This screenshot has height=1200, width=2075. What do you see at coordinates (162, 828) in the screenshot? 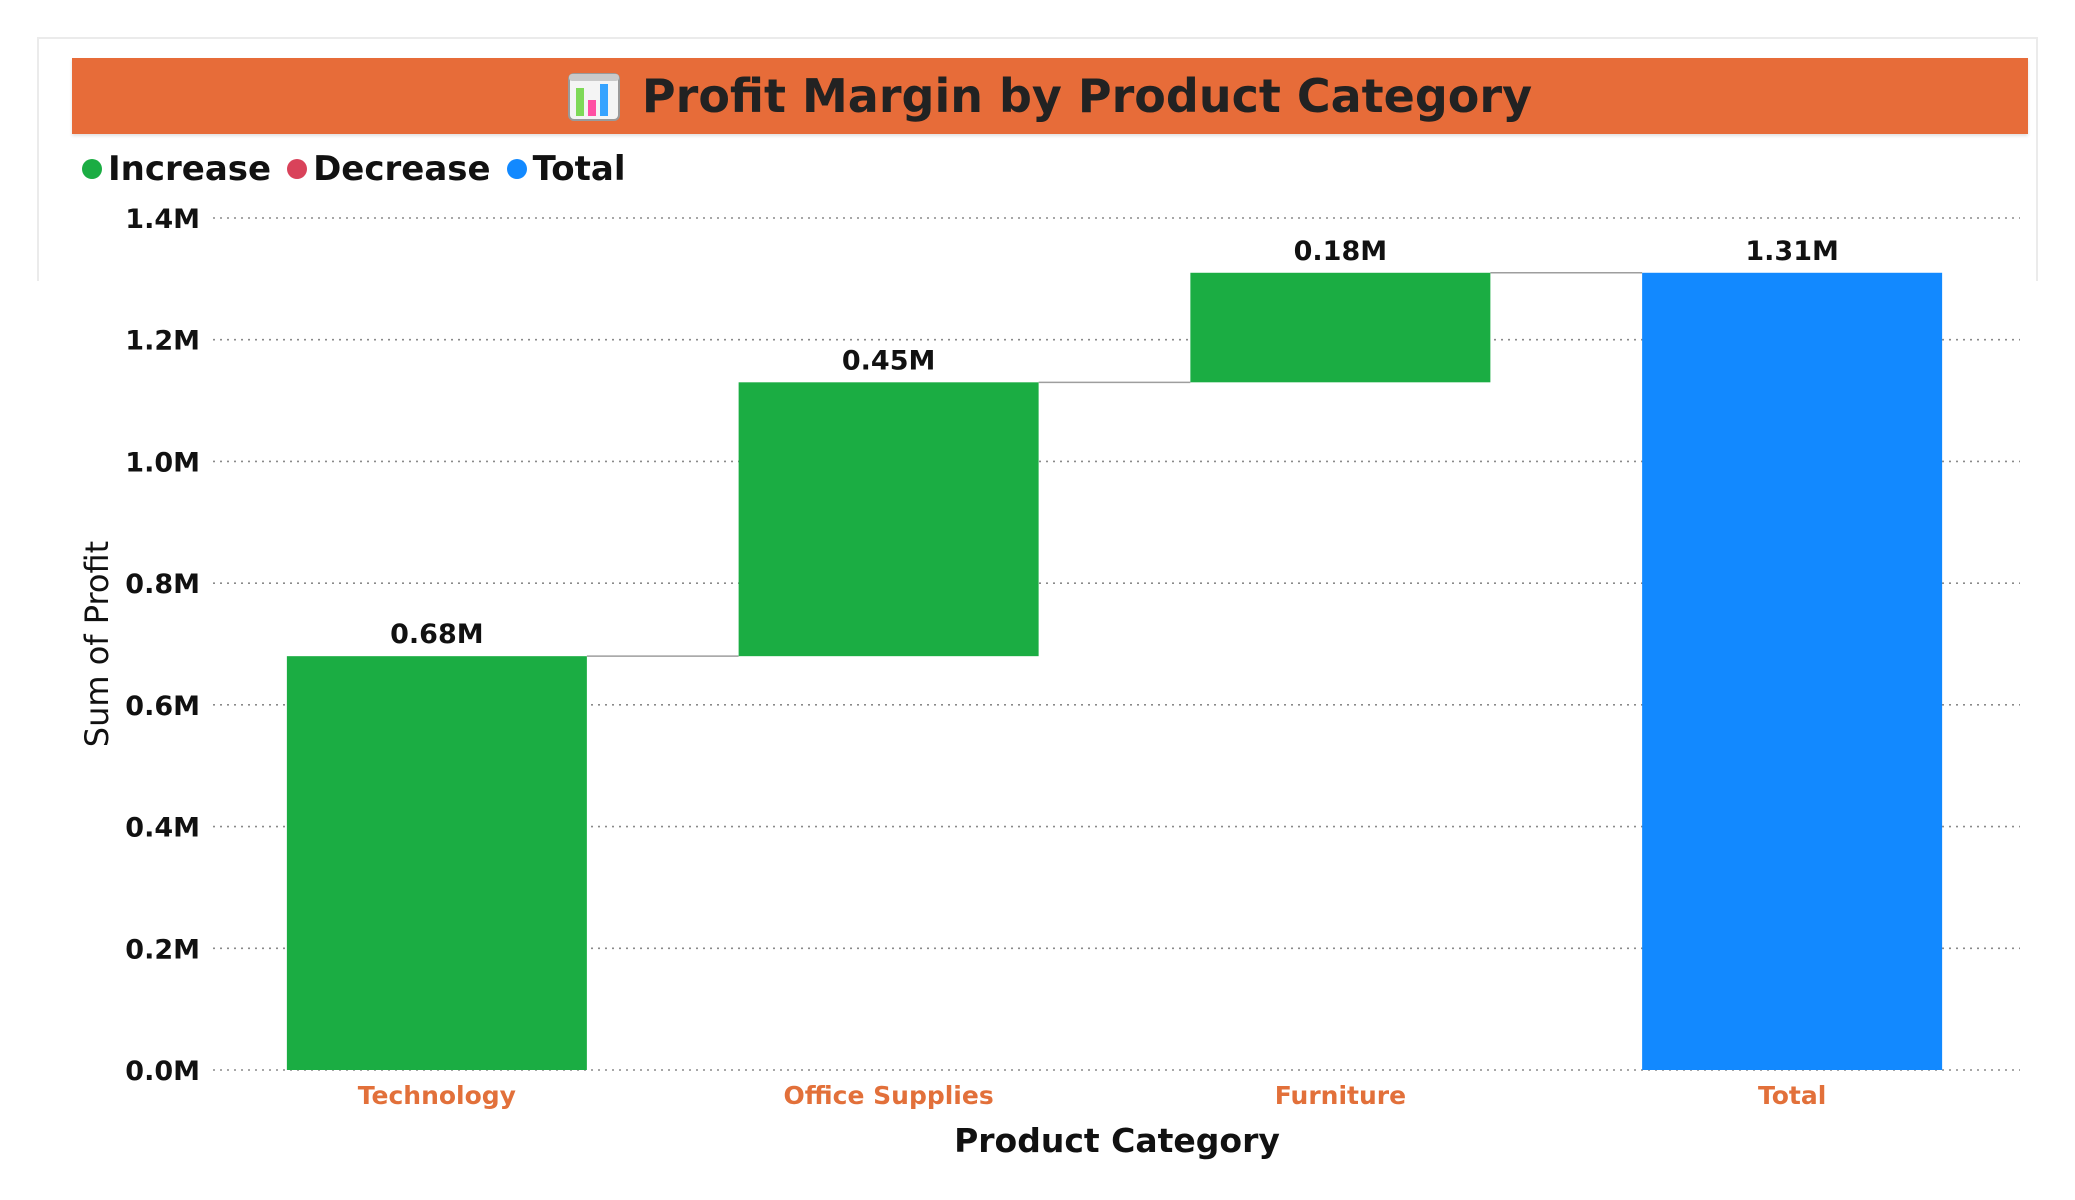
I see `y-tick-label: 0.4M` at bounding box center [162, 828].